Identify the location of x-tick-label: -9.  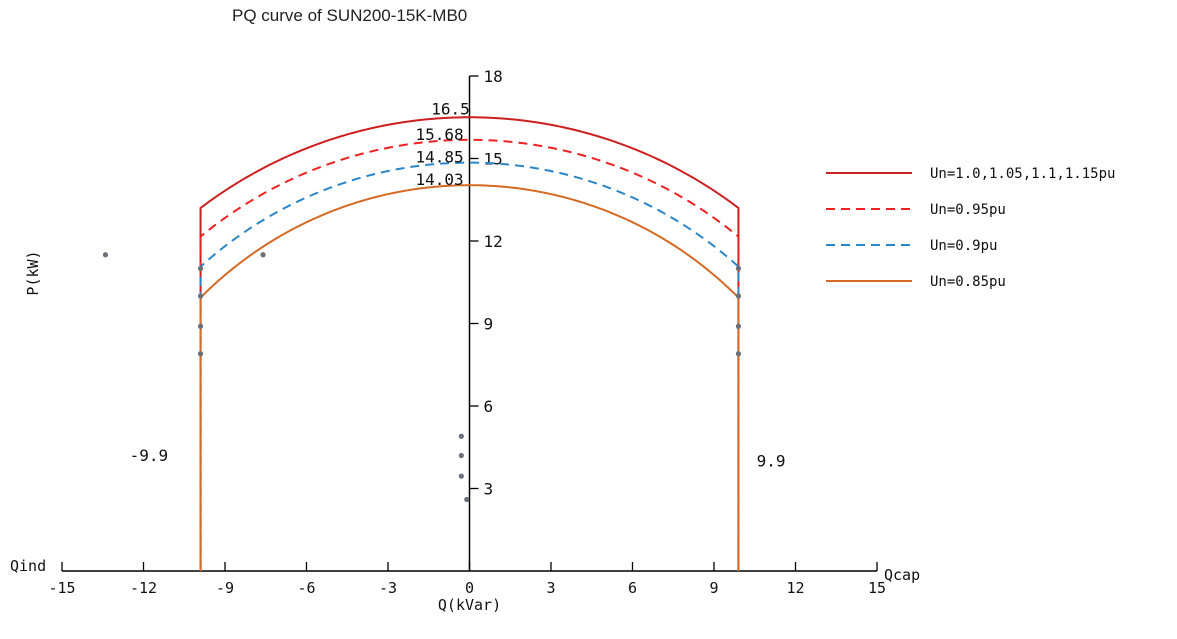
(225, 588).